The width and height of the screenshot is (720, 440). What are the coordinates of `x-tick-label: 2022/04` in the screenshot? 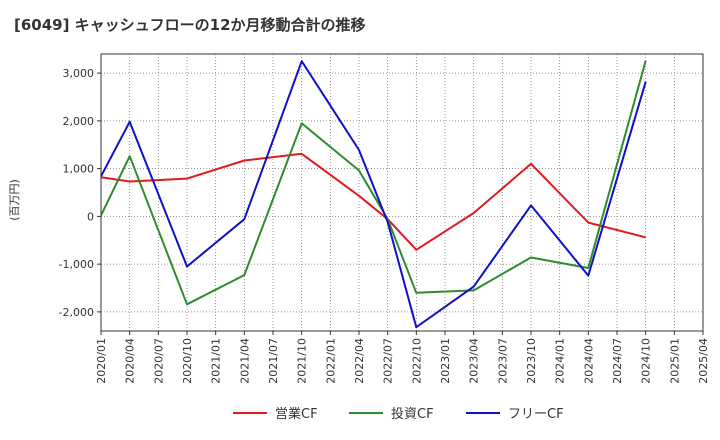 It's located at (359, 361).